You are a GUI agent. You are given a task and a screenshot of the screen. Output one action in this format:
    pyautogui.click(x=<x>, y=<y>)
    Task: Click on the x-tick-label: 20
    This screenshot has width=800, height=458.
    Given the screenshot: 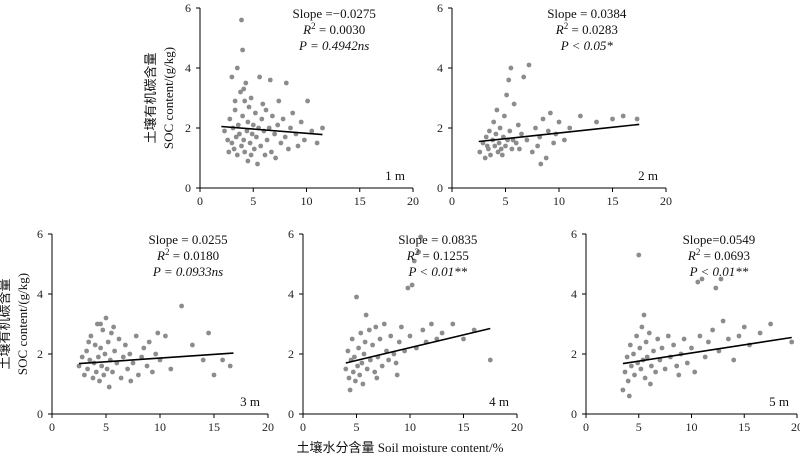 What is the action you would take?
    pyautogui.click(x=517, y=427)
    